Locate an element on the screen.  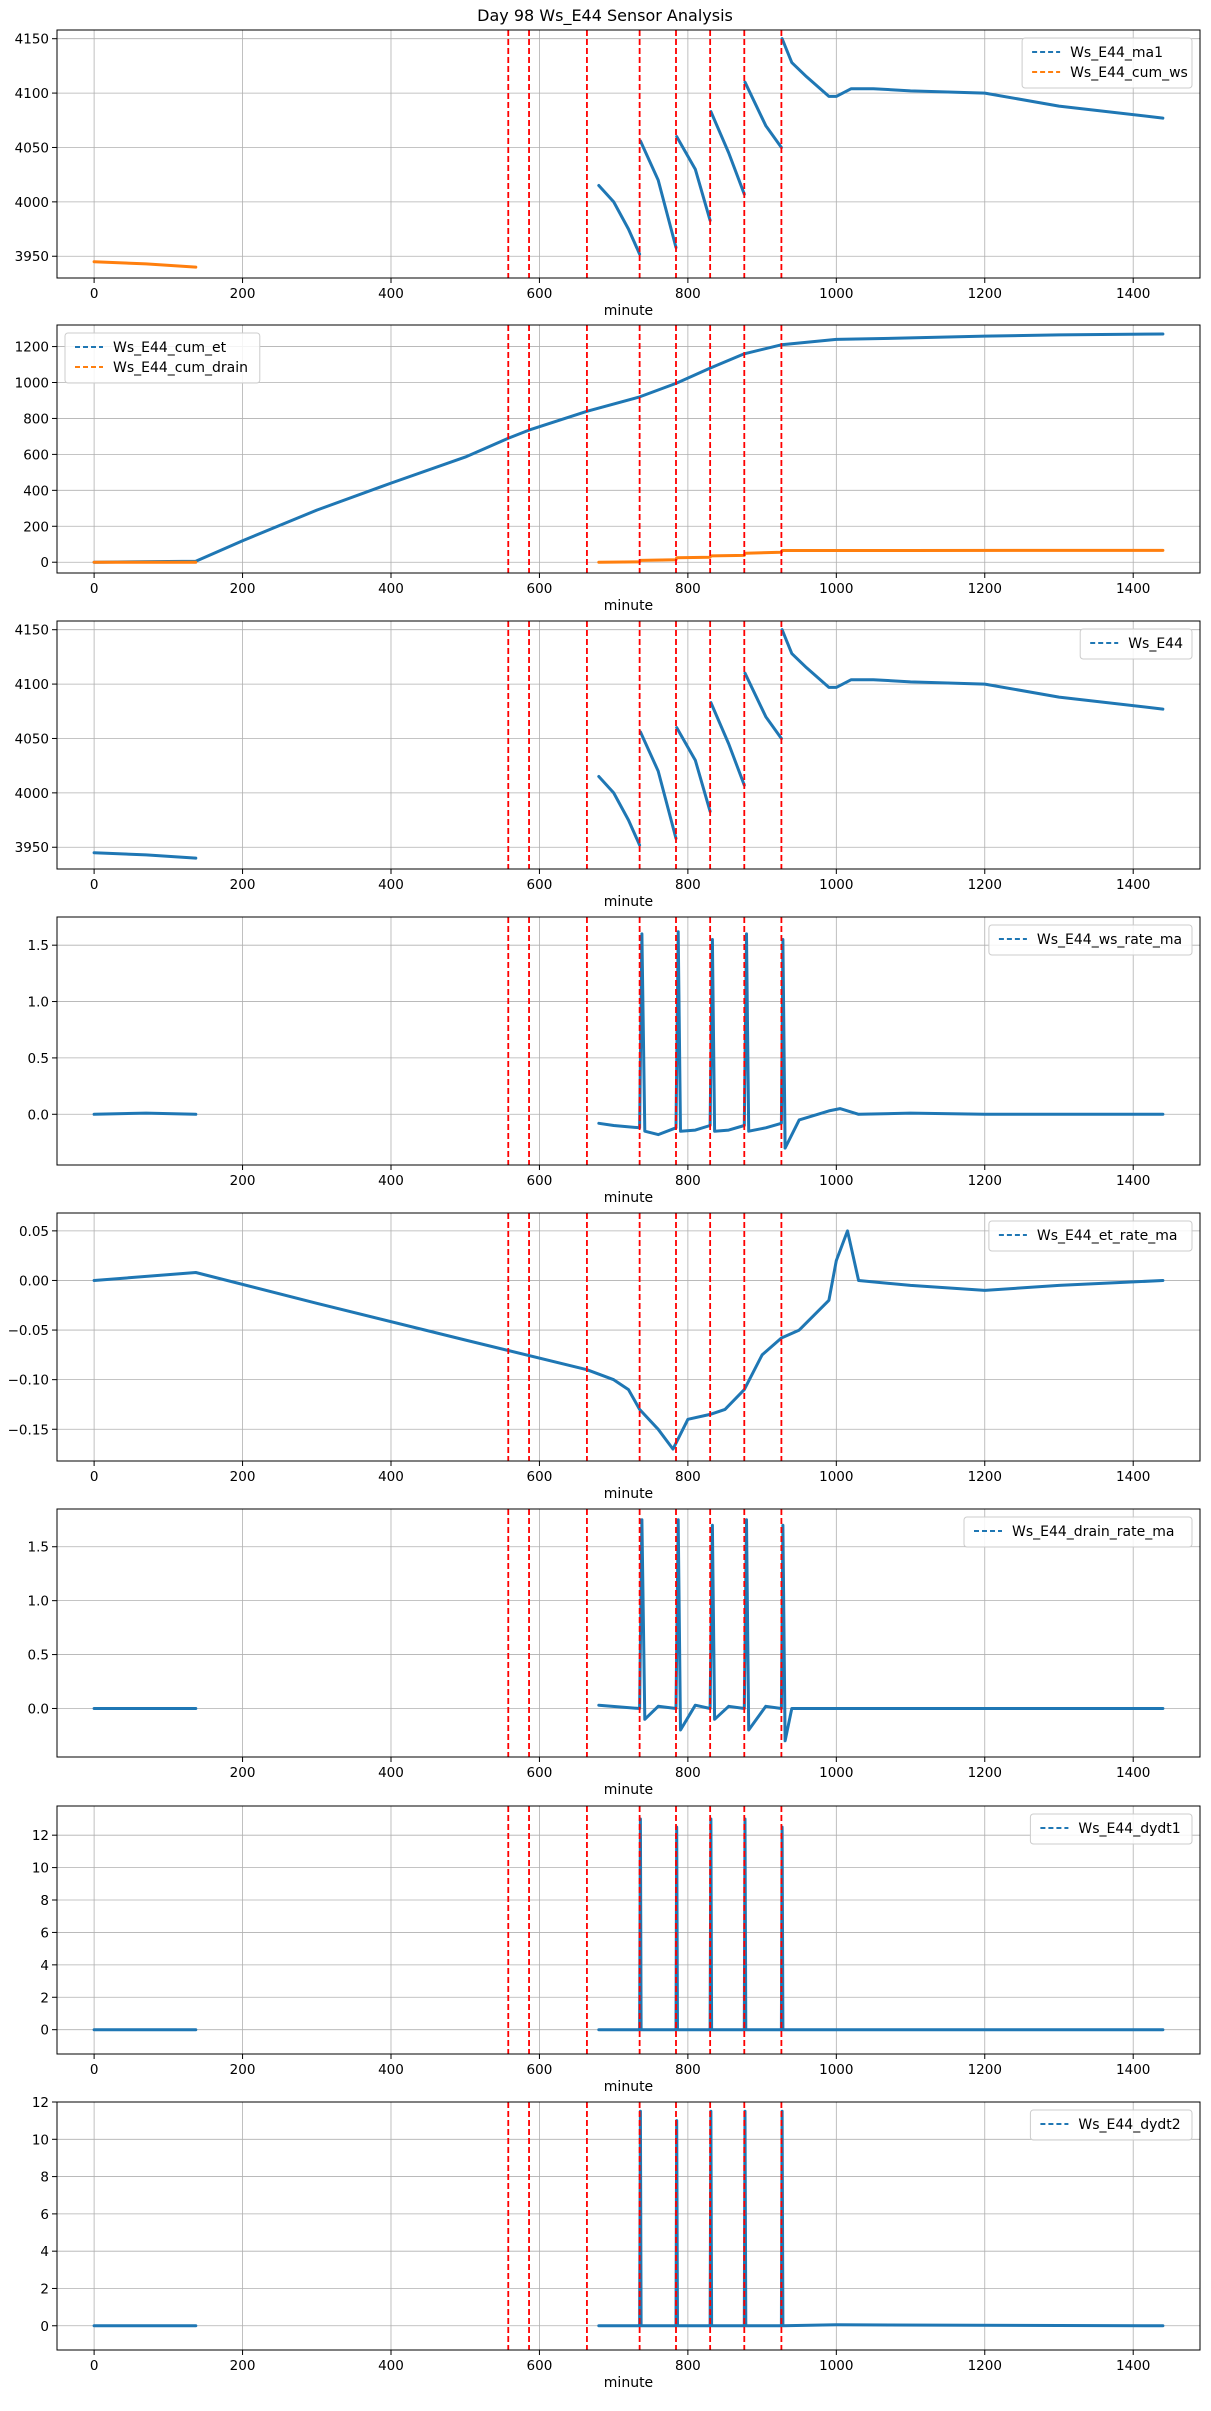
y-tick-label: 1.5 is located at coordinates (38, 946).